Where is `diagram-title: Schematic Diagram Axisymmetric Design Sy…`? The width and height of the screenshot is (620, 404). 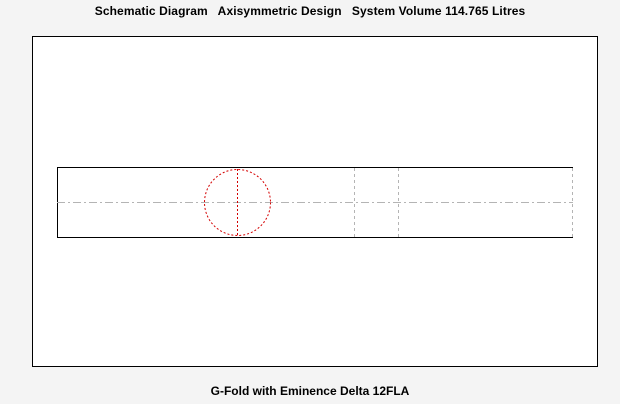
diagram-title: Schematic Diagram Axisymmetric Design Sy… is located at coordinates (310, 11).